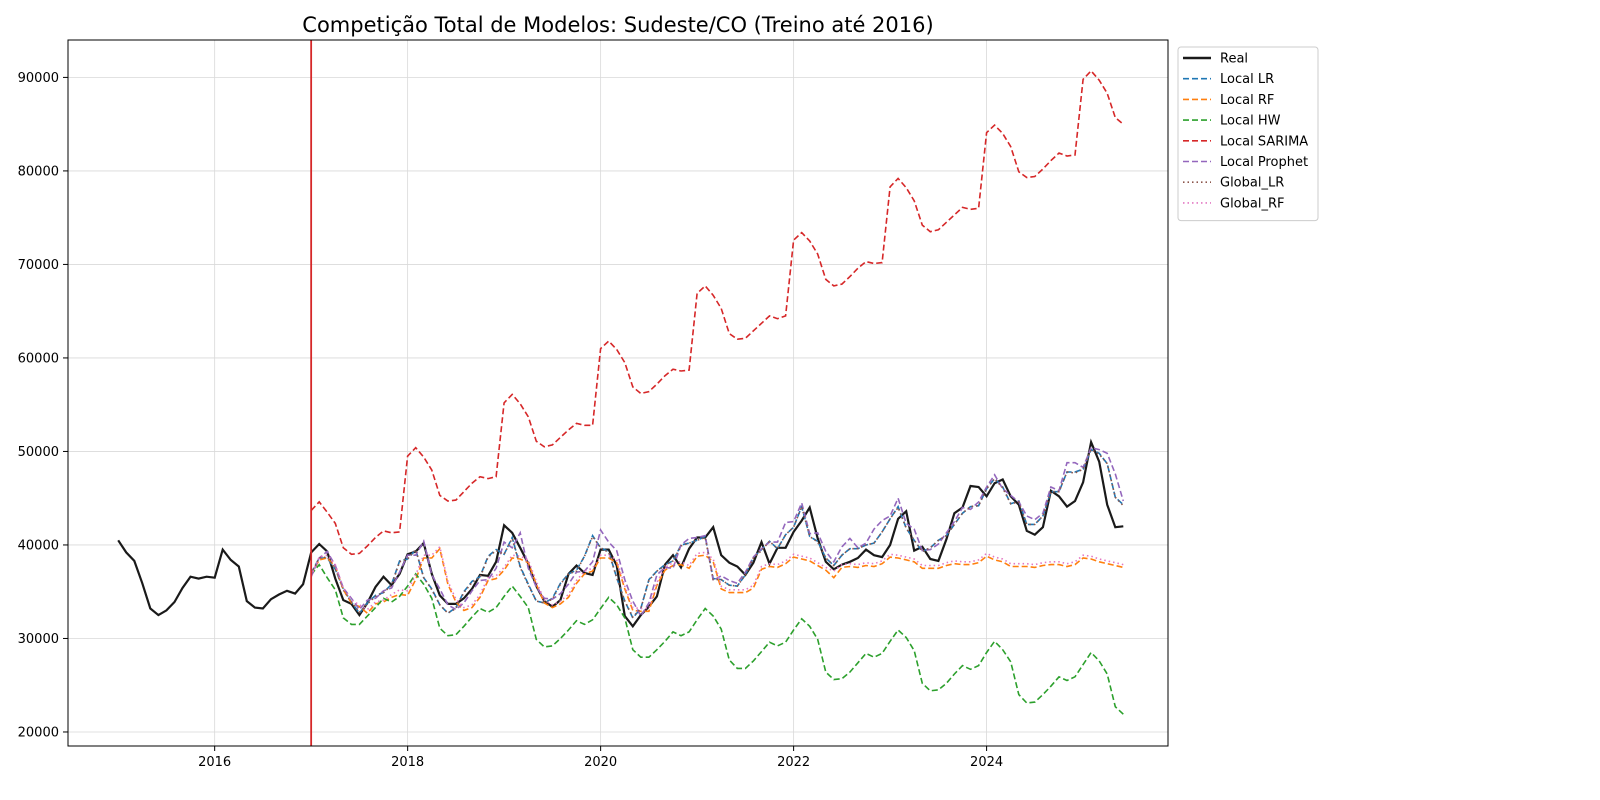 This screenshot has height=800, width=1600. I want to click on legend-label-real: Real, so click(1234, 59).